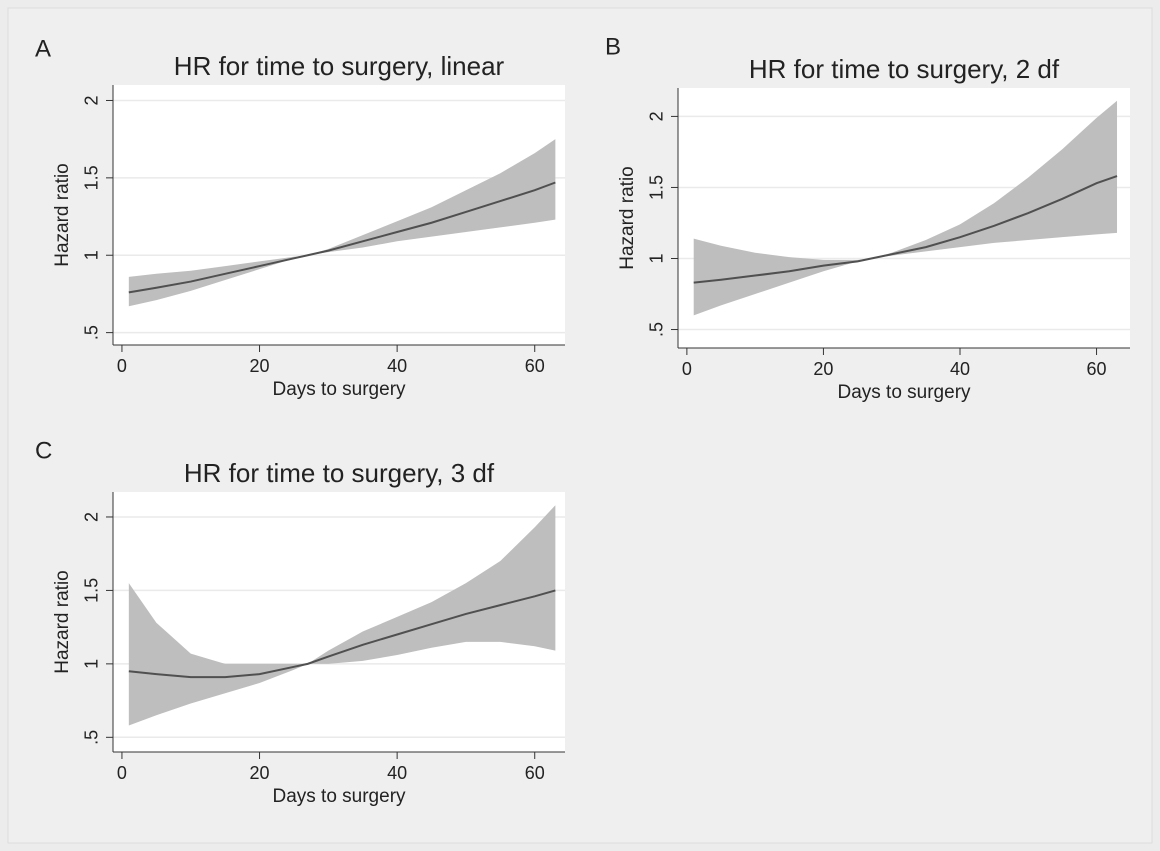 Image resolution: width=1160 pixels, height=851 pixels. Describe the element at coordinates (339, 473) in the screenshot. I see `chart-title: HR for time to surgery, 3 df` at that location.